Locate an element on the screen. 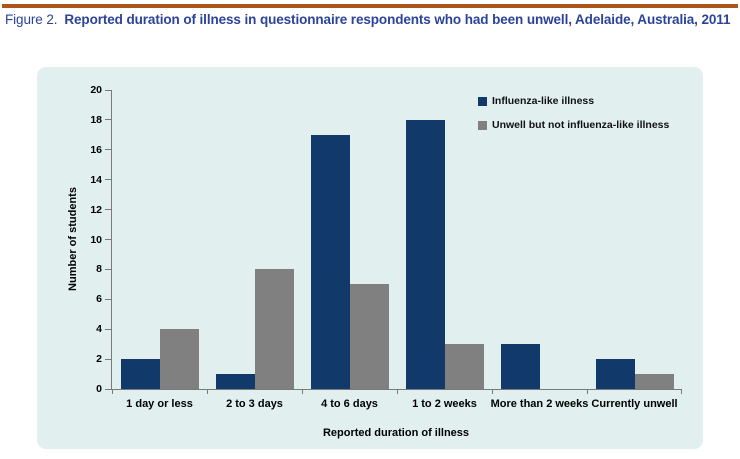 The width and height of the screenshot is (740, 459). y-tick-label: 6 is located at coordinates (99, 299).